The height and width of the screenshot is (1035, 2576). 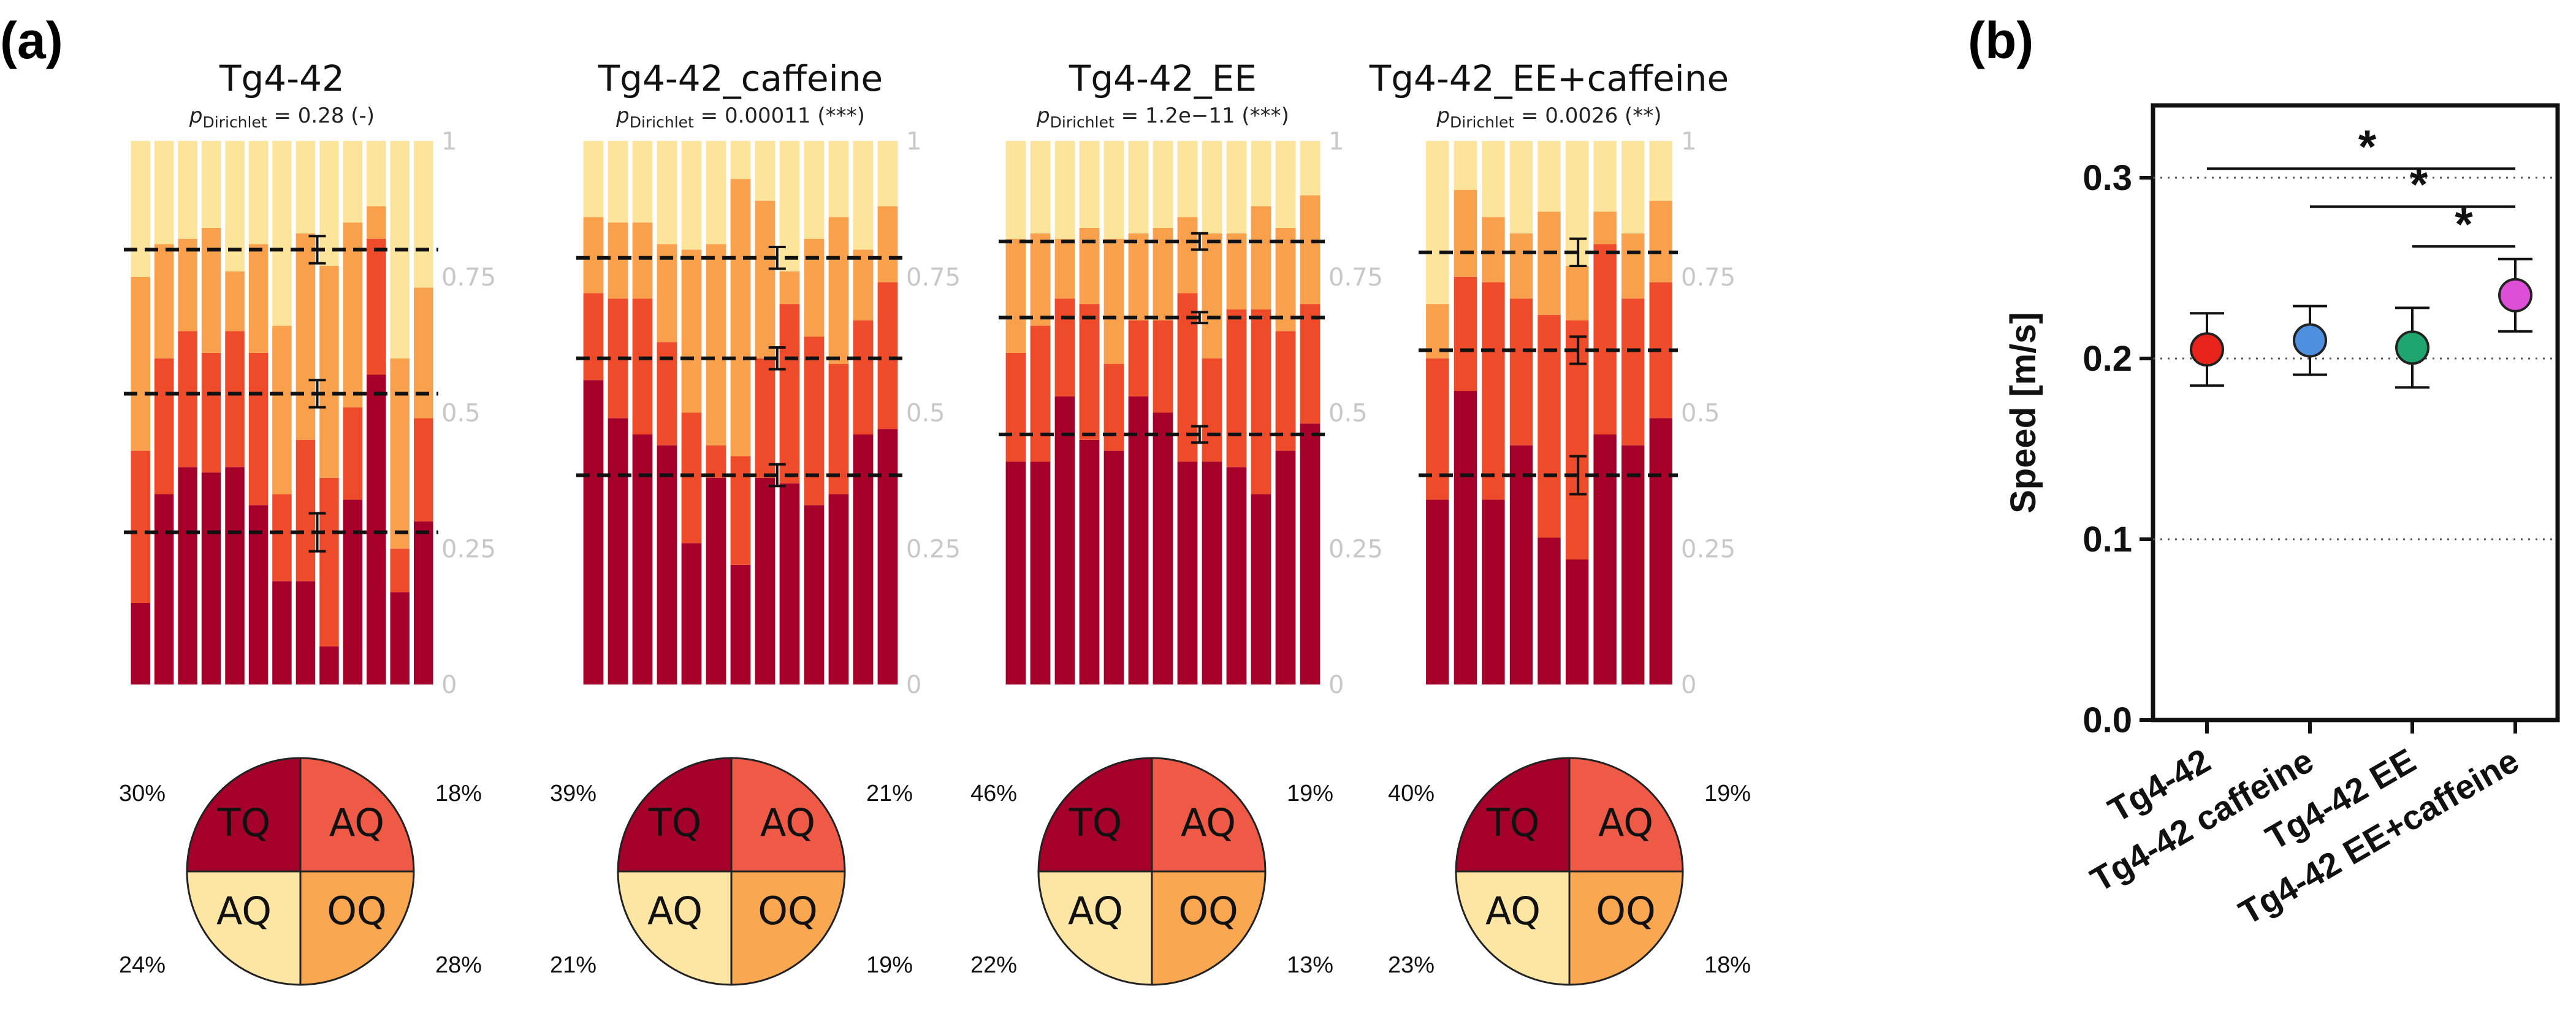 What do you see at coordinates (779, 116) in the screenshot?
I see `subtitle-rest: = 0.00011 (***)` at bounding box center [779, 116].